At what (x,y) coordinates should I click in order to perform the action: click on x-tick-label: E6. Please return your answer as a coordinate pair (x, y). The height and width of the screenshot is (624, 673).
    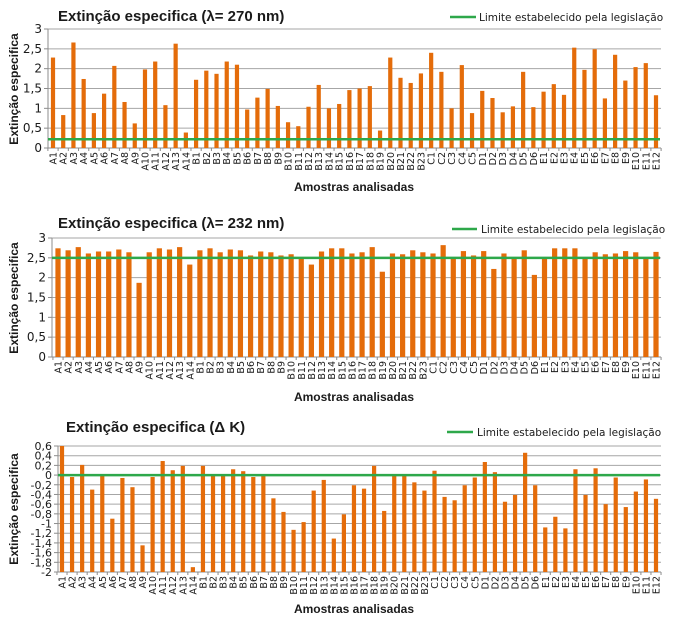
    Looking at the image, I should click on (595, 158).